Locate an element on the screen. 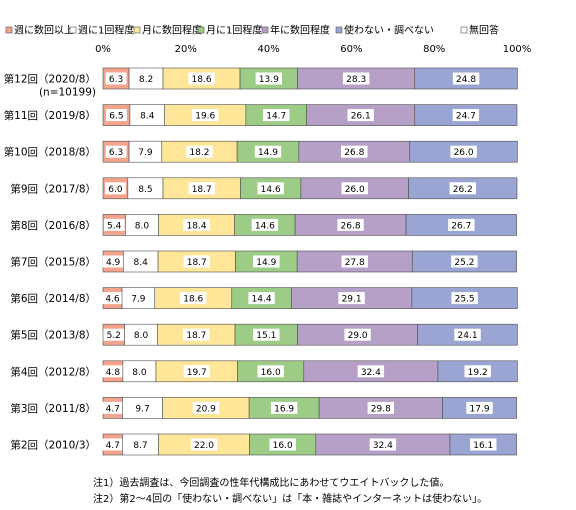 This screenshot has width=576, height=510. data-label: 19.2 is located at coordinates (478, 373).